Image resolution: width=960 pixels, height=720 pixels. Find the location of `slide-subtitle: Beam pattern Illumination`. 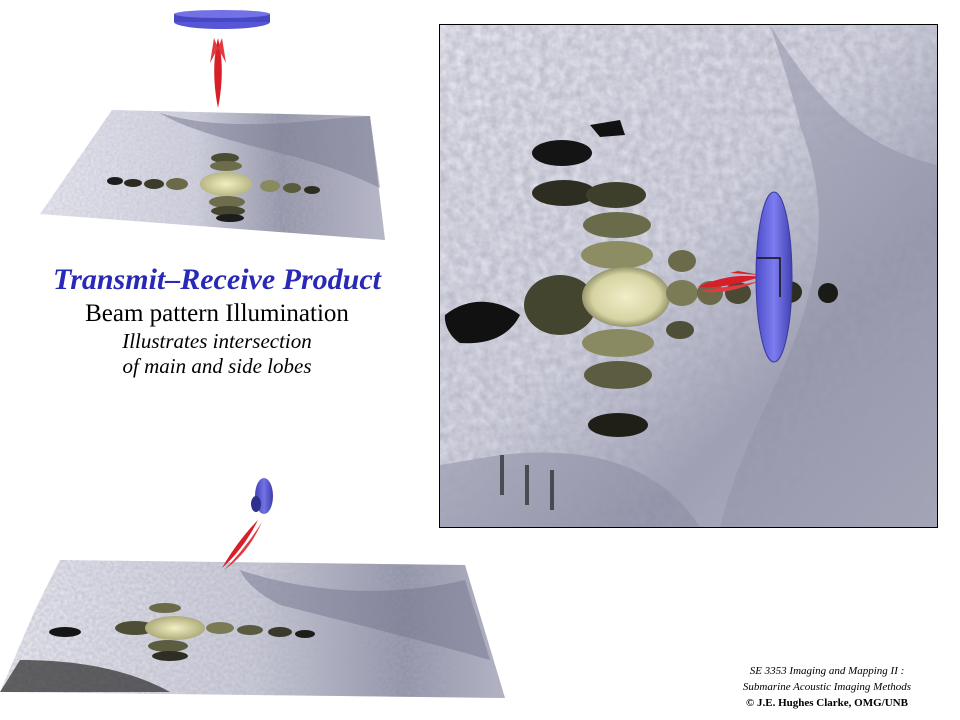

slide-subtitle: Beam pattern Illumination is located at coordinates (217, 313).